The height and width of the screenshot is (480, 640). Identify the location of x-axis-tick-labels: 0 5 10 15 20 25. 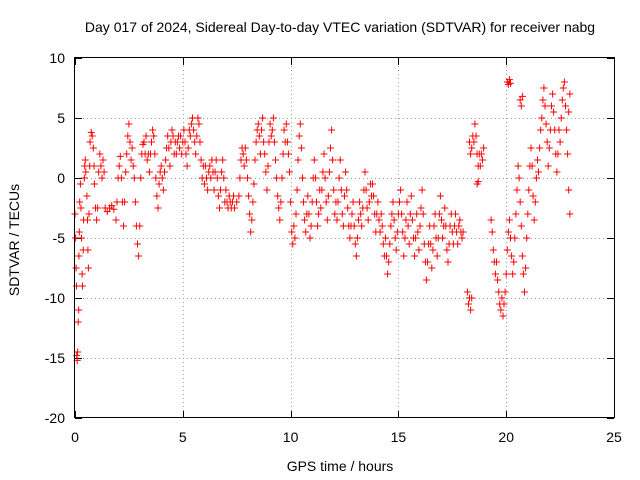
(346, 437).